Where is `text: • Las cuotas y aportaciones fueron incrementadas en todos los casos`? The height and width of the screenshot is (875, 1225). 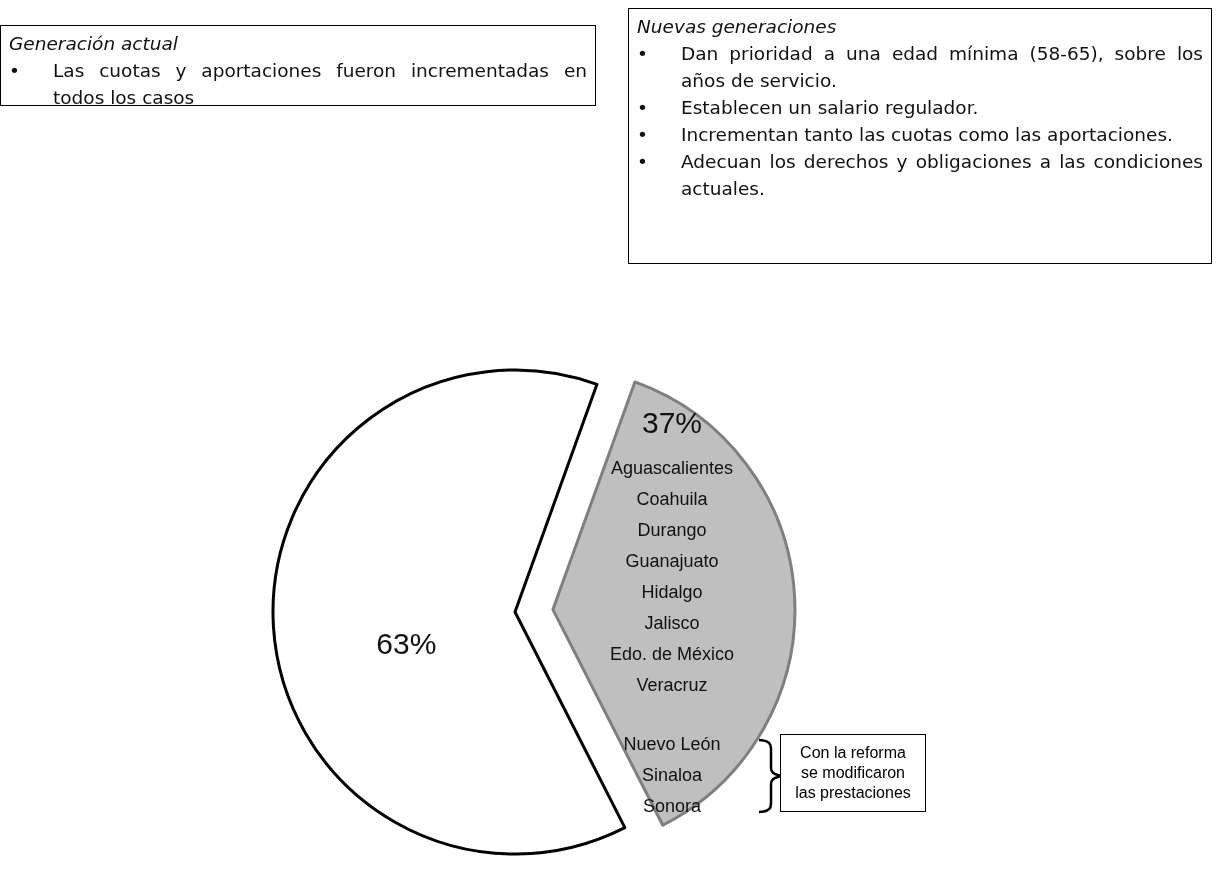
text: • Las cuotas y aportaciones fueron incrementadas en todos los casos is located at coordinates (298, 84).